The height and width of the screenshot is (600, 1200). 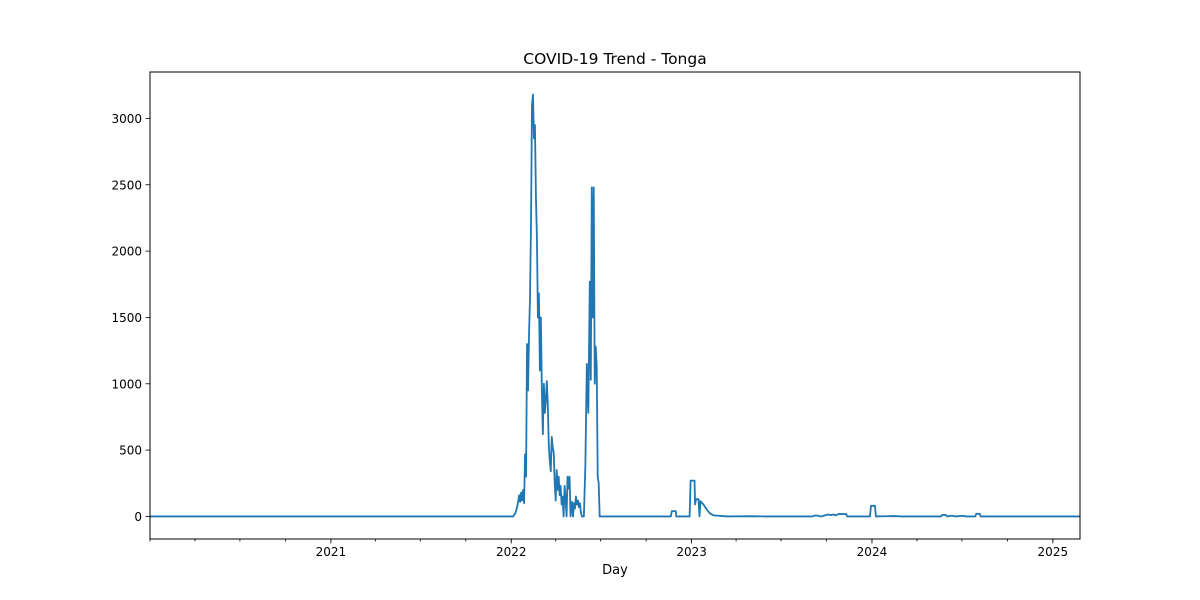 I want to click on y-axis-ticks: 0 500 1000 1500 2000 2500 3000, so click(x=130, y=318).